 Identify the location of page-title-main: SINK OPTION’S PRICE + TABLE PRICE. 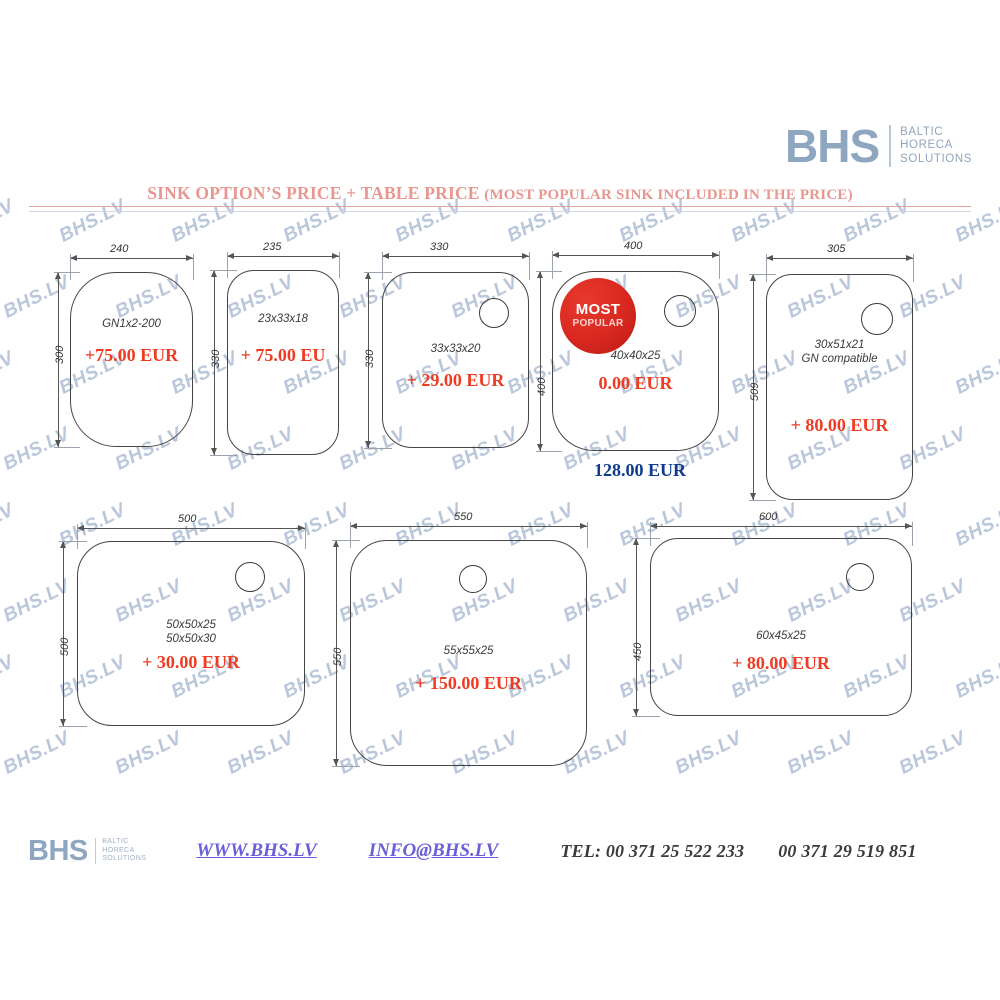
(313, 193).